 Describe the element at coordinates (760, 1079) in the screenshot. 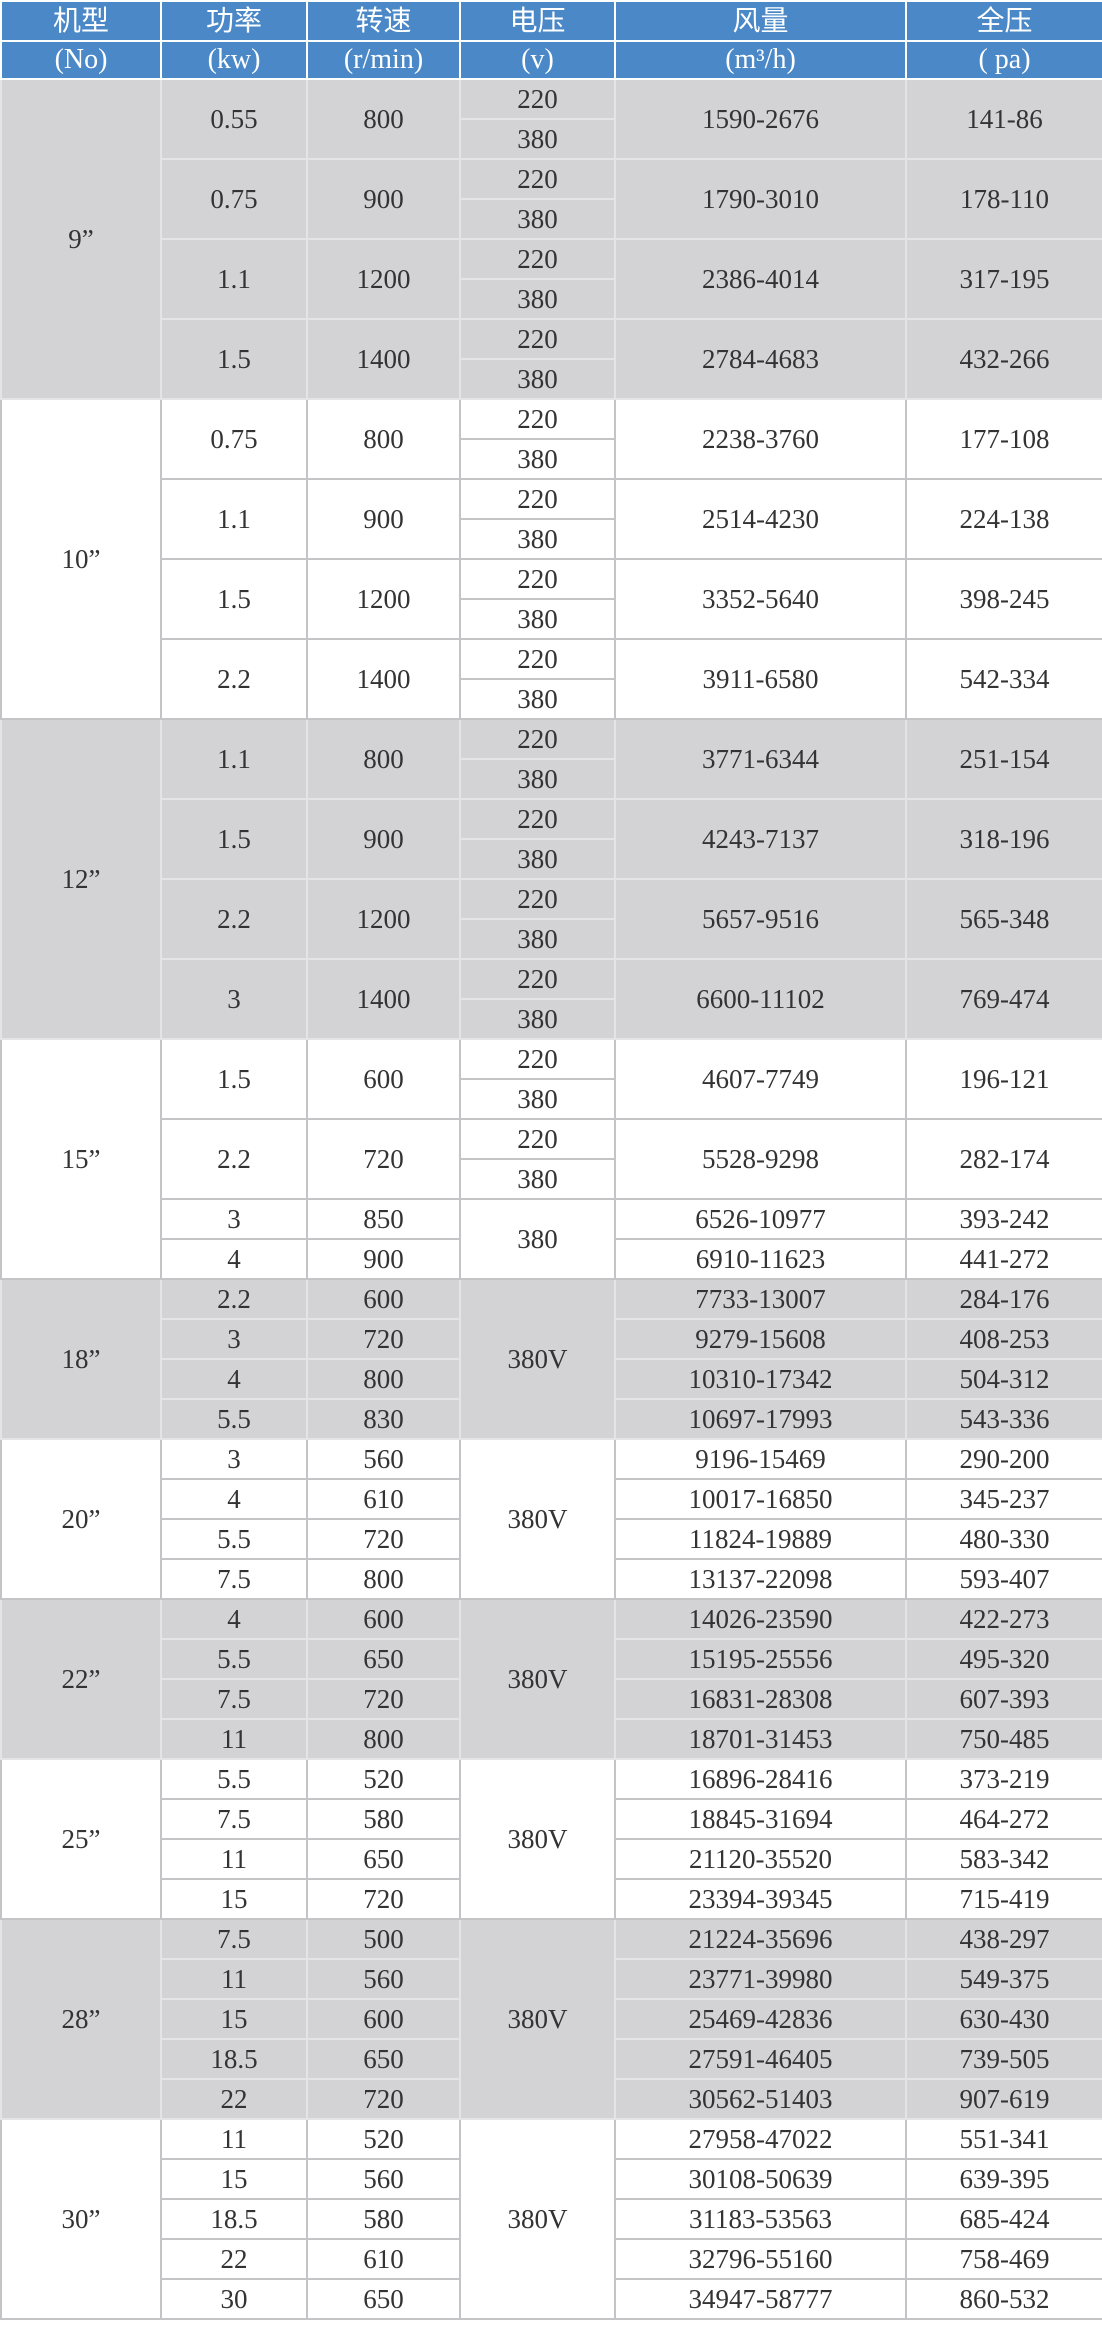

I see `airflow-cell: 4607-7749` at that location.